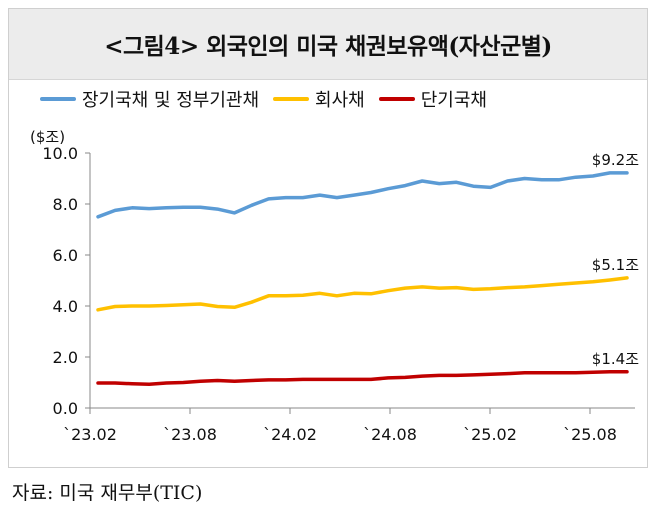 This screenshot has height=519, width=655. Describe the element at coordinates (291, 99) in the screenshot. I see `legend-swatch-corporate` at that location.